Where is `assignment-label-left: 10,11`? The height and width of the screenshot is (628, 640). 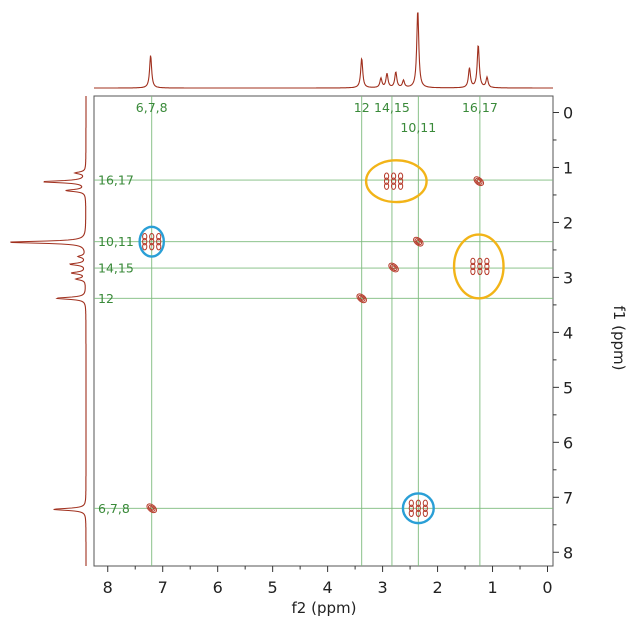 assignment-label-left: 10,11 is located at coordinates (116, 241).